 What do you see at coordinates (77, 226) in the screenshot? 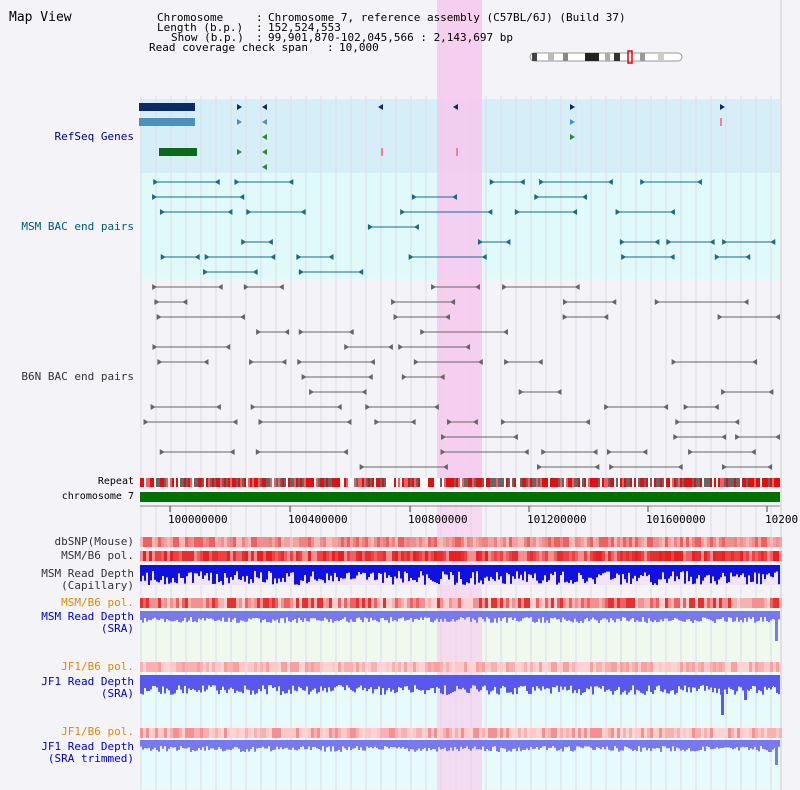
I see `track-label-msm-bac: MSM BAC end pairs` at bounding box center [77, 226].